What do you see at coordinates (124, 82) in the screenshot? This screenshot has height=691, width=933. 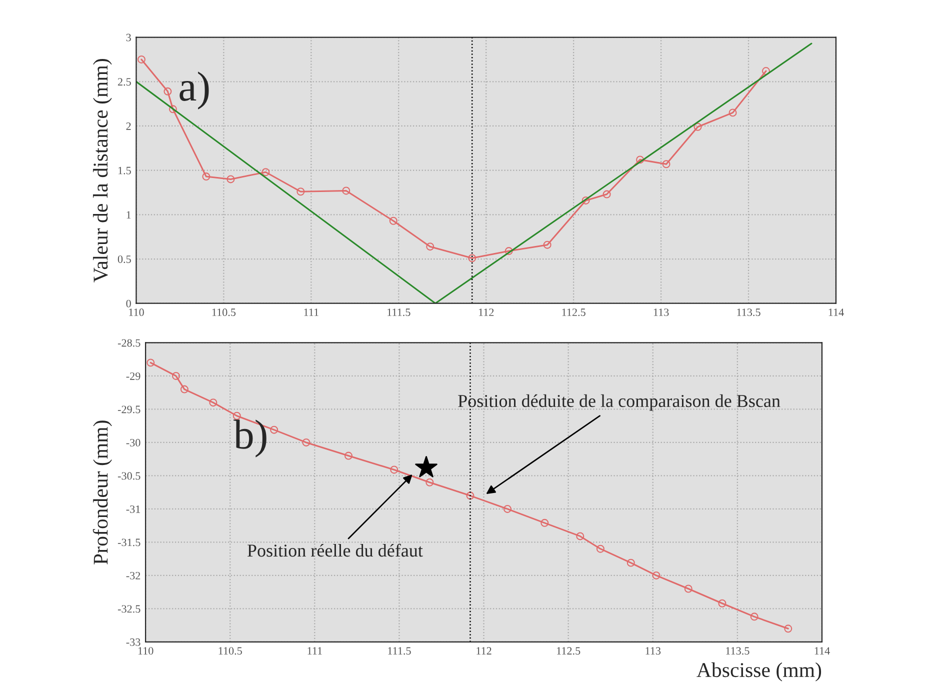 I see `y-tick-label: 2.5` at bounding box center [124, 82].